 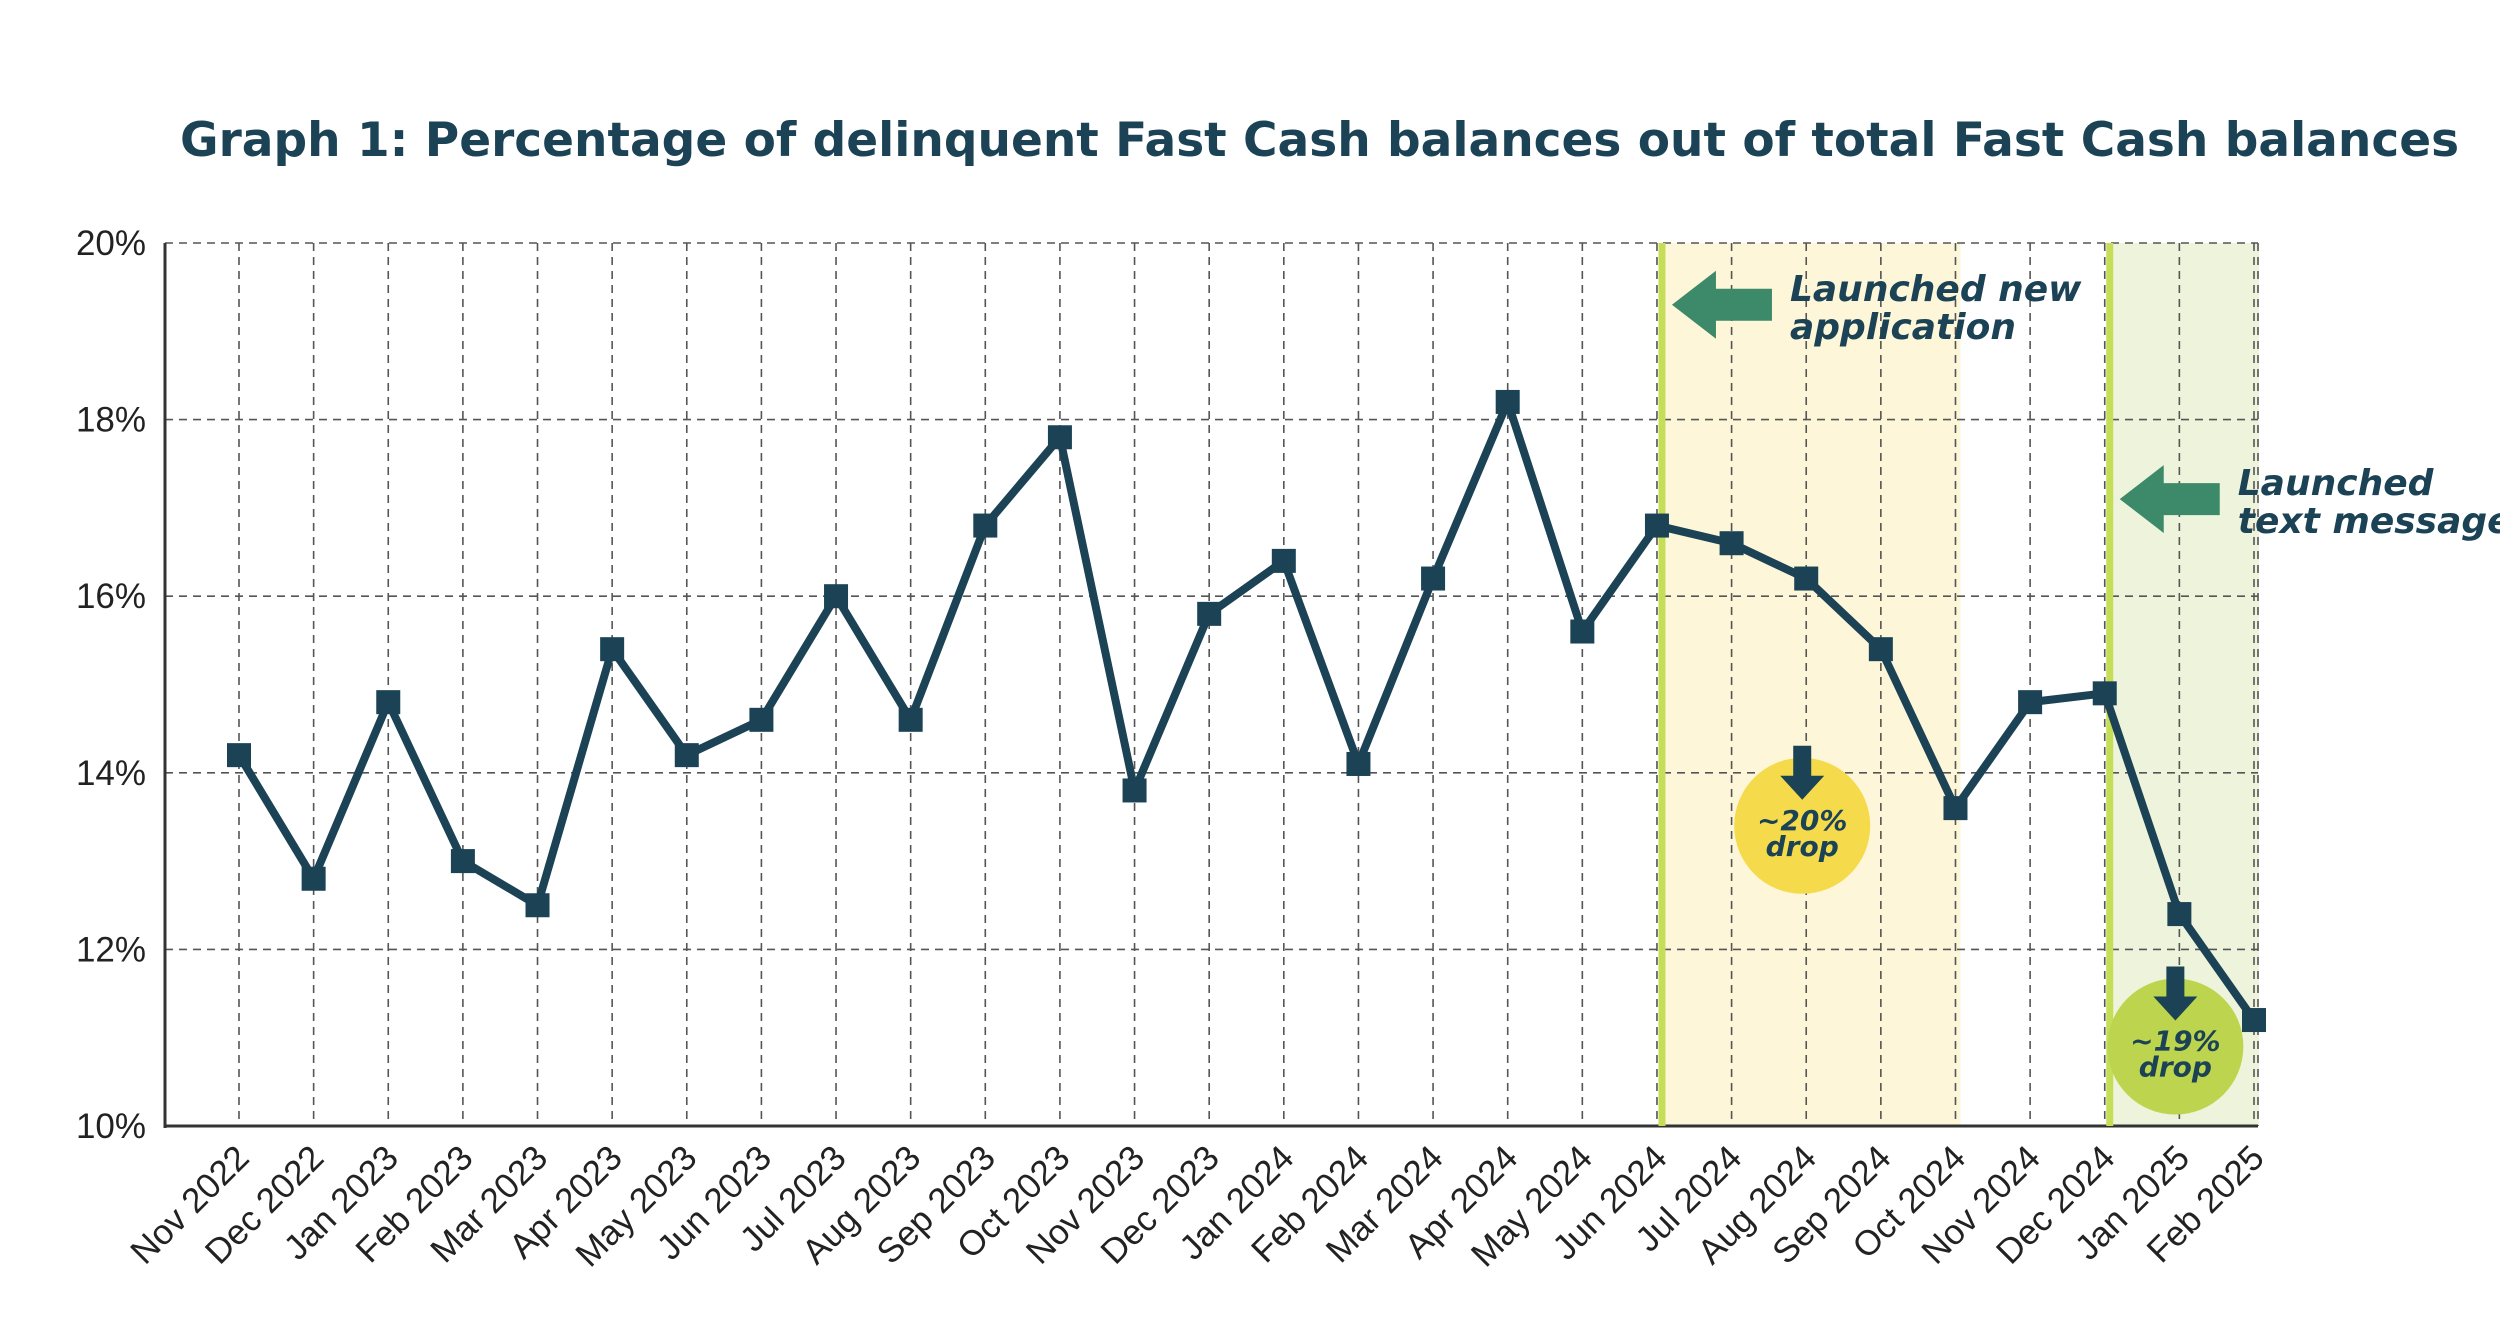 What do you see at coordinates (1936, 289) in the screenshot?
I see `annotation-text: Launched new` at bounding box center [1936, 289].